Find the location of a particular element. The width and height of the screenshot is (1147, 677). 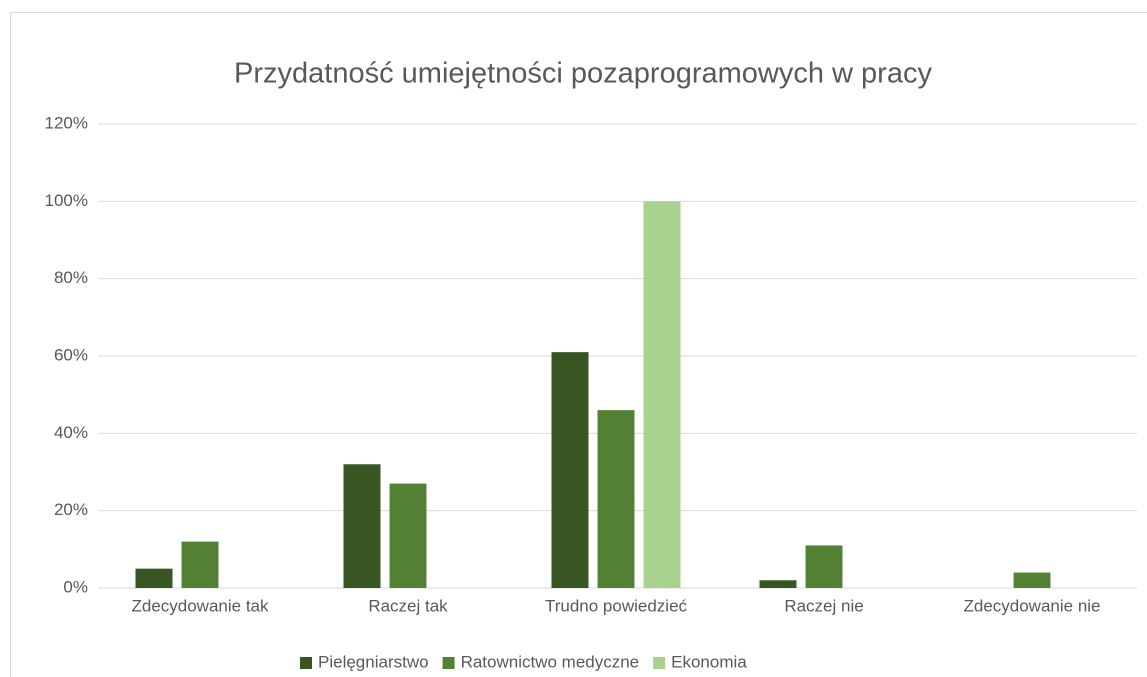

y-tick-label: 100% is located at coordinates (66, 200).